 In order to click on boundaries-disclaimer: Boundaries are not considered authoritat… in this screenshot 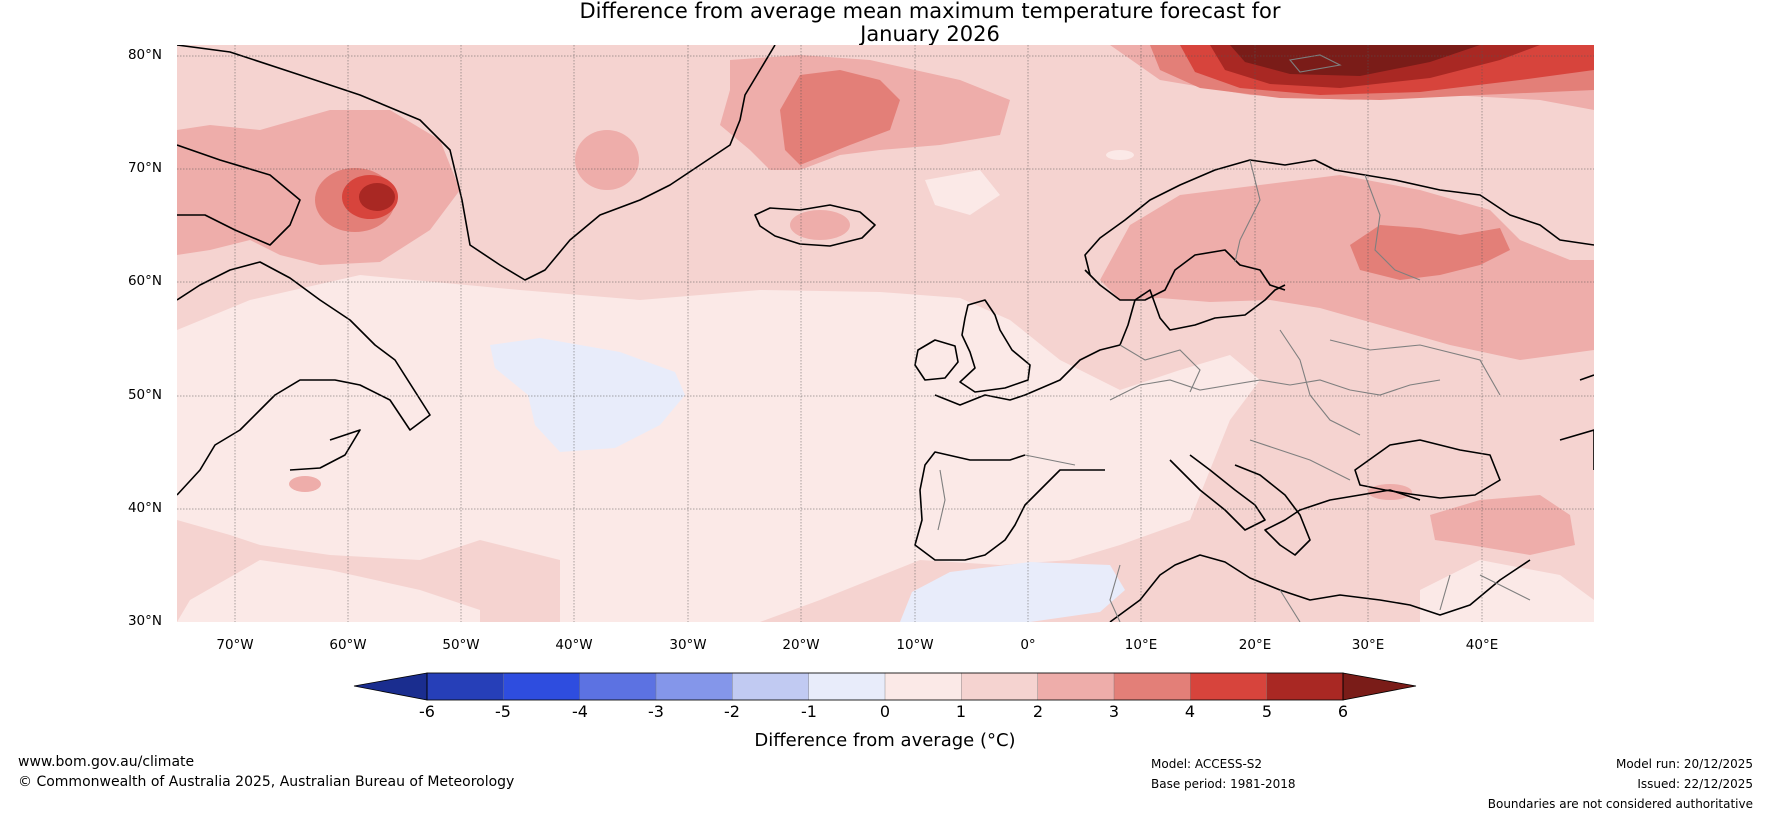, I will do `click(1620, 804)`.